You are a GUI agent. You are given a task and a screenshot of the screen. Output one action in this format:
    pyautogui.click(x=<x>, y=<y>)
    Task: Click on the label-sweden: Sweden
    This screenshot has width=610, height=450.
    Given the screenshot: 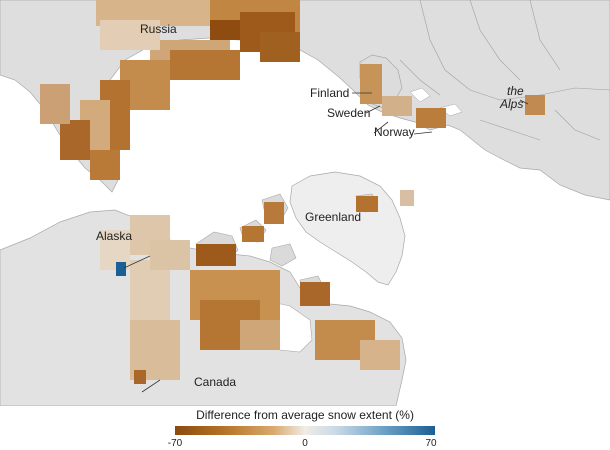 What is the action you would take?
    pyautogui.click(x=348, y=113)
    